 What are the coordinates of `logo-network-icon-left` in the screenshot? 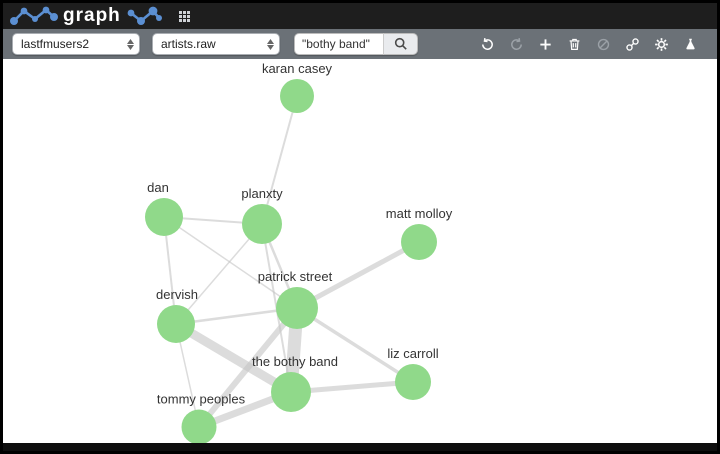 It's located at (34, 15).